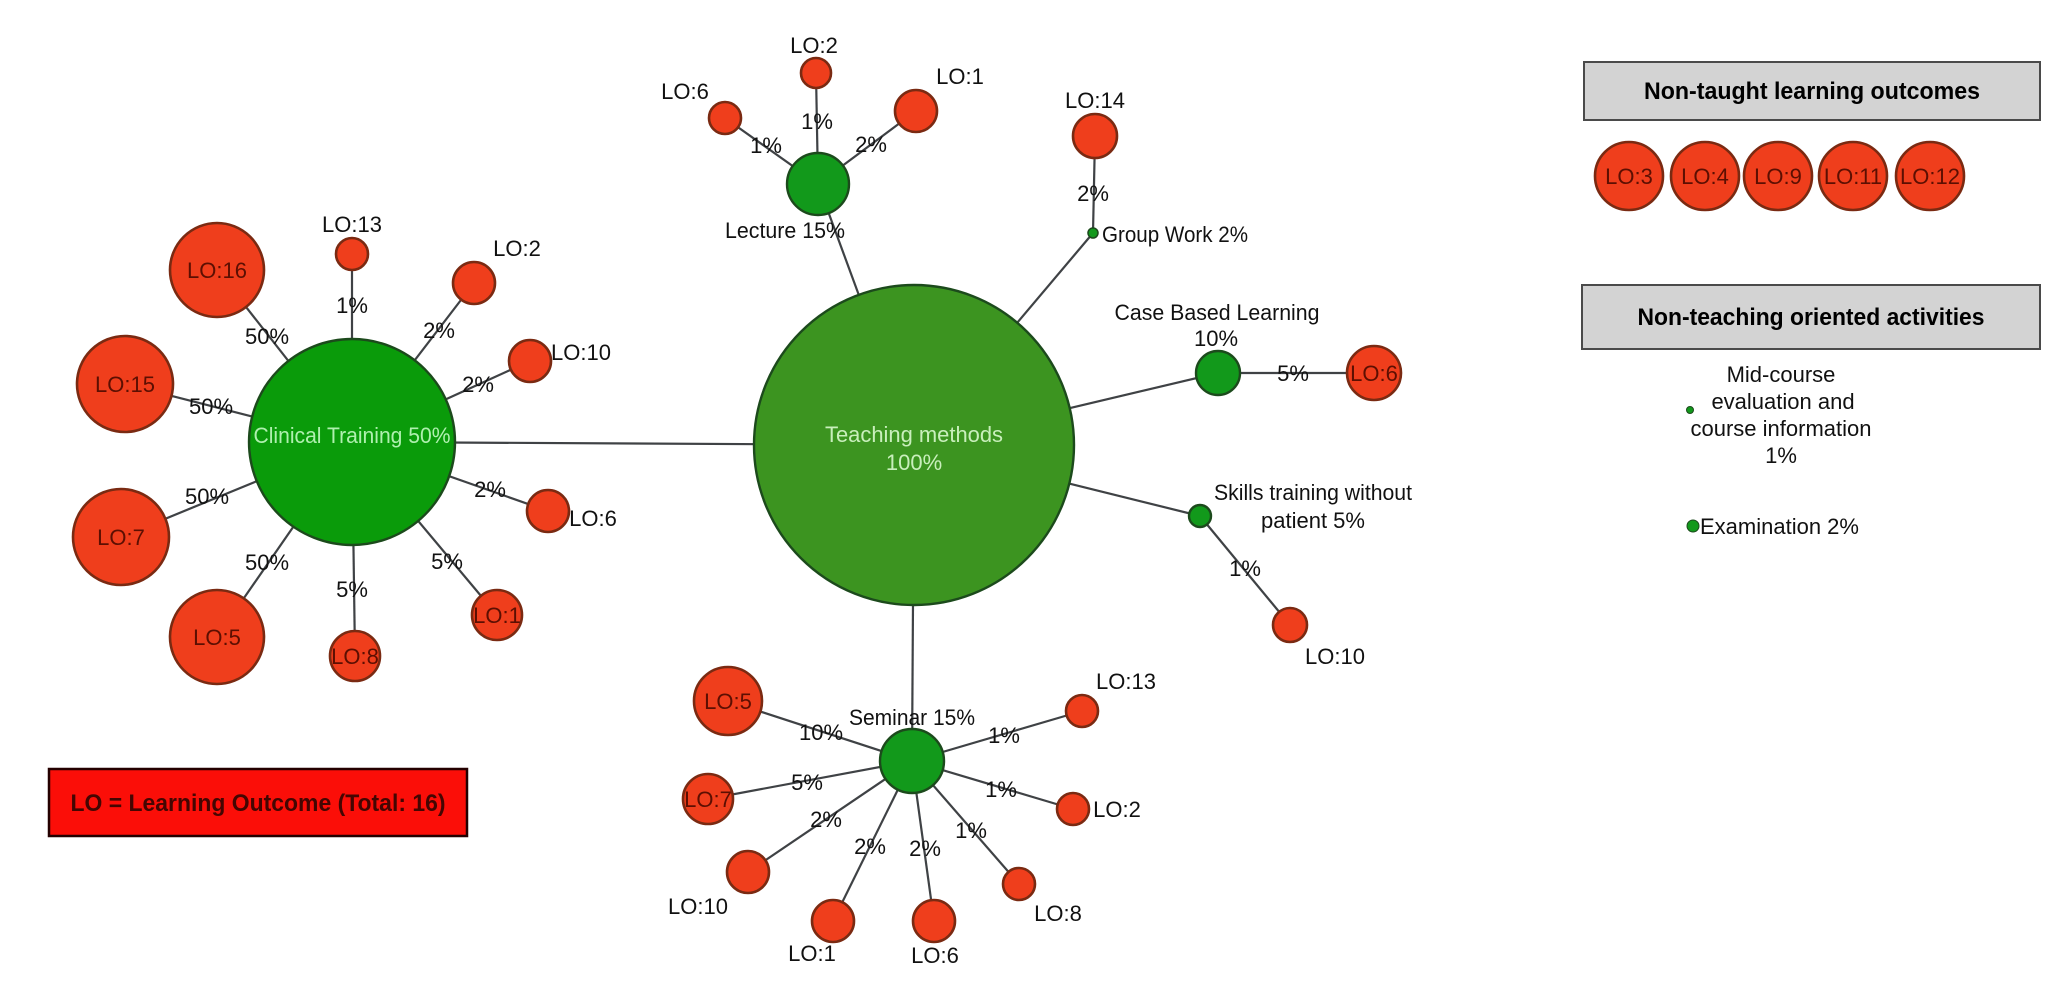 The width and height of the screenshot is (2059, 1001). I want to click on svg-text: patient 5%, so click(1313, 520).